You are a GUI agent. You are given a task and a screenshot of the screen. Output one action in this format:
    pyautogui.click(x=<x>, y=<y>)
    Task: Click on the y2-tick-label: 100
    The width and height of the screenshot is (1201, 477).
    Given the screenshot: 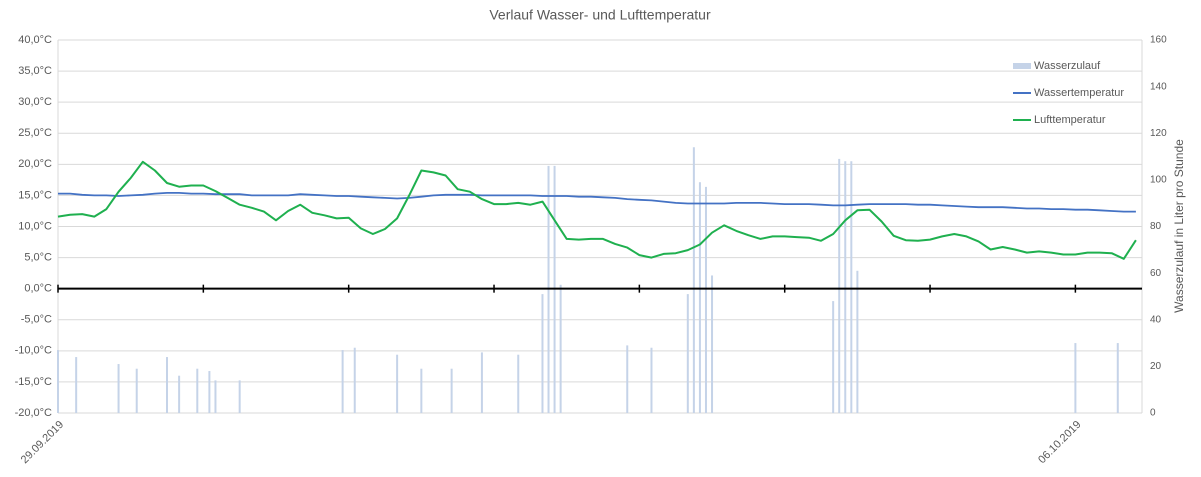 What is the action you would take?
    pyautogui.click(x=1158, y=180)
    